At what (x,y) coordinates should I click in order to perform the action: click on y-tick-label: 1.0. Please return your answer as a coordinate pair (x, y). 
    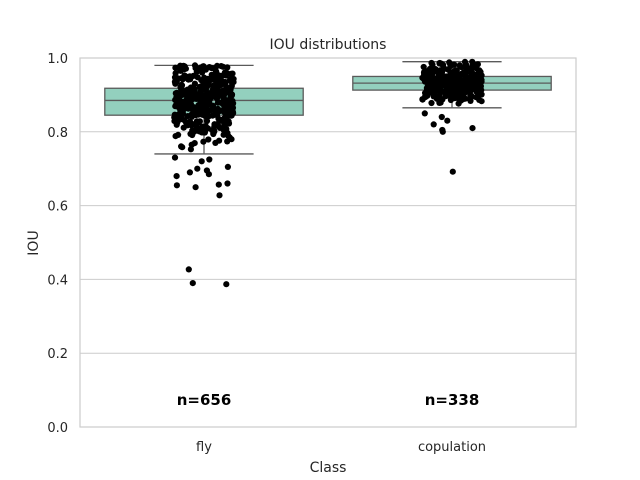
    Looking at the image, I should click on (57, 59).